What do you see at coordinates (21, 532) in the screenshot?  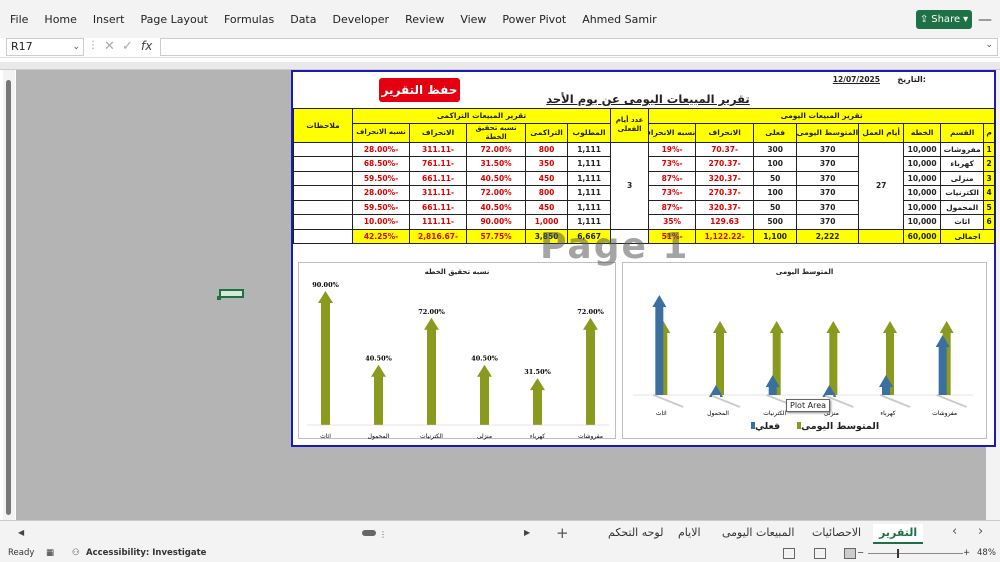 I see `scroll-left-icon: ◀` at bounding box center [21, 532].